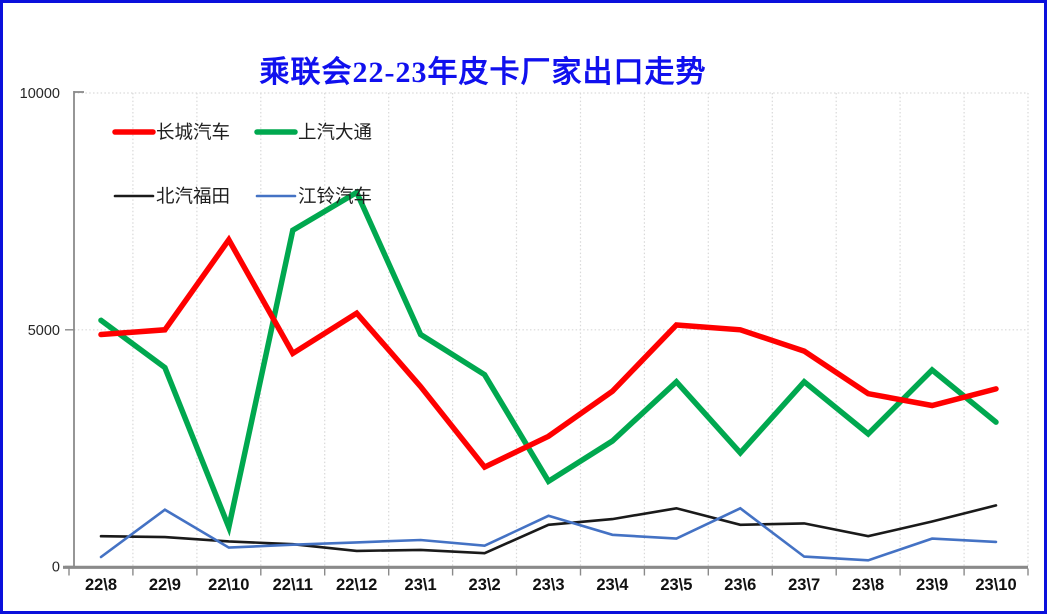 The image size is (1047, 614). I want to click on x-axis-label: 23\8, so click(868, 585).